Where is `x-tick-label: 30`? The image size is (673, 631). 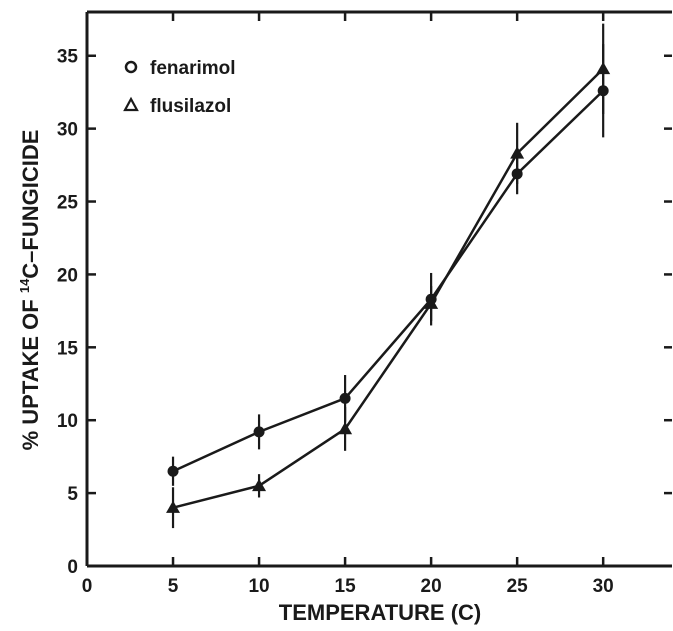
x-tick-label: 30 is located at coordinates (603, 586).